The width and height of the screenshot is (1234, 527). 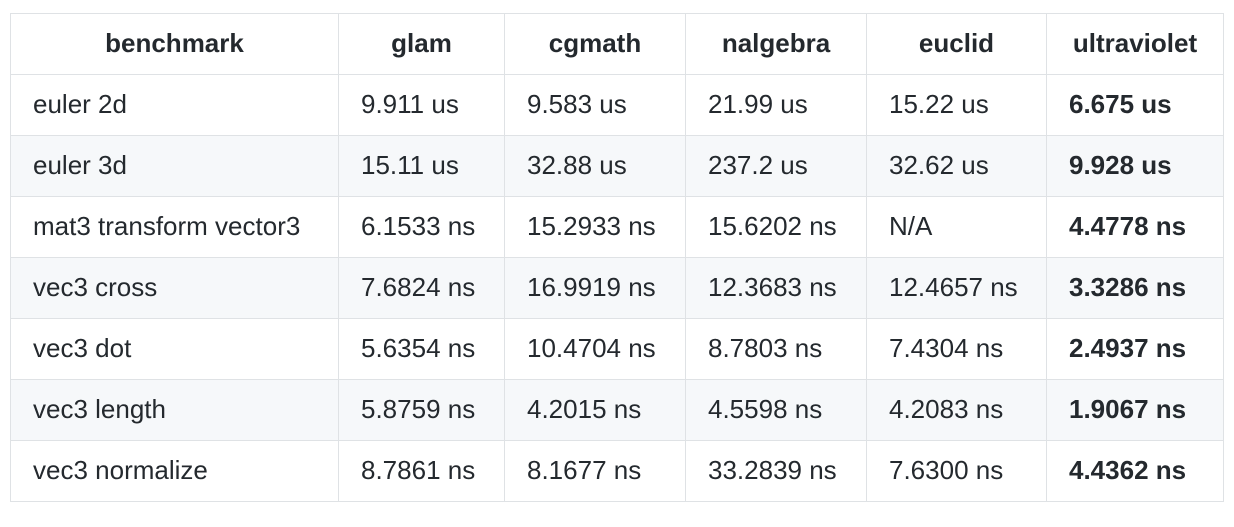 What do you see at coordinates (956, 349) in the screenshot?
I see `euclid-cell: 7.4304 ns` at bounding box center [956, 349].